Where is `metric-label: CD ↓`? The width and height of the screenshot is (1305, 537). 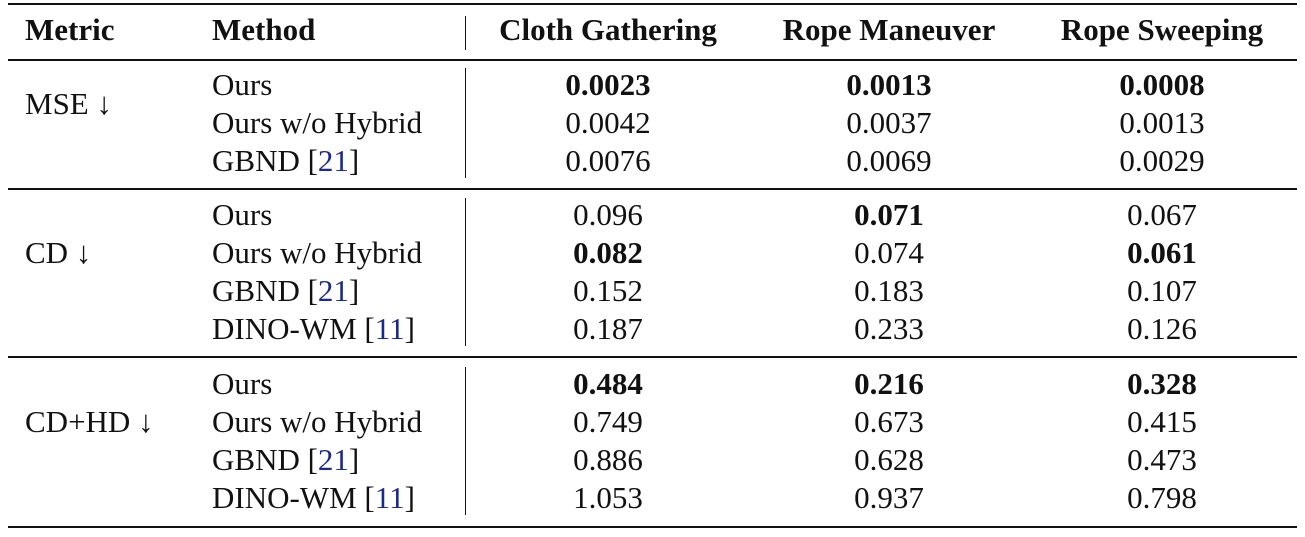 metric-label: CD ↓ is located at coordinates (58, 252).